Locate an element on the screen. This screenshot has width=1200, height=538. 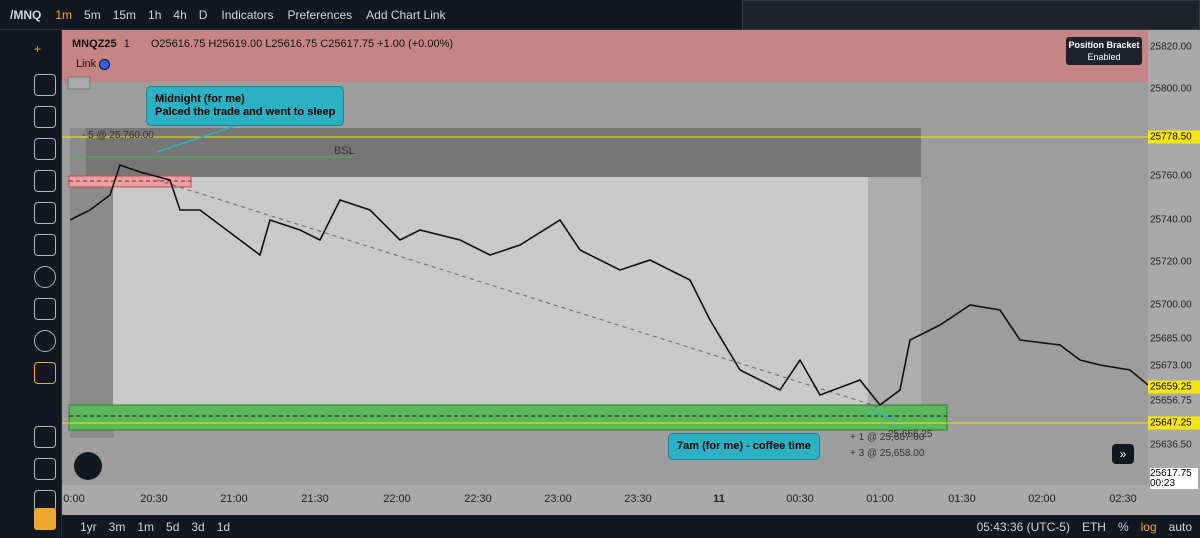
visibility-tool is located at coordinates (45, 469).